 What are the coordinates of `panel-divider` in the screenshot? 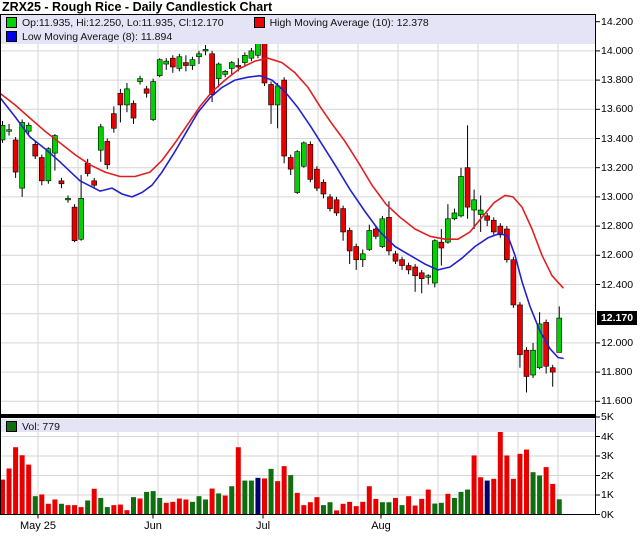 It's located at (298, 416).